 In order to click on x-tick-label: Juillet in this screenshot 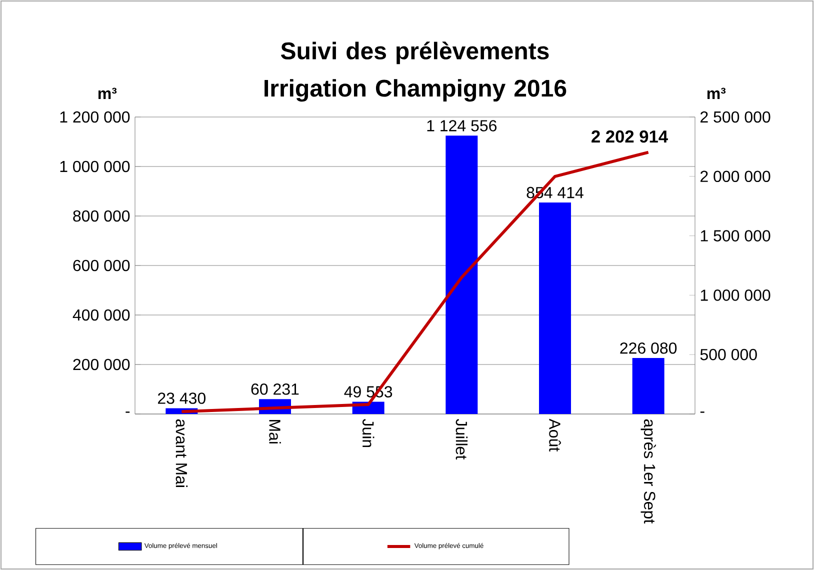, I will do `click(462, 439)`.